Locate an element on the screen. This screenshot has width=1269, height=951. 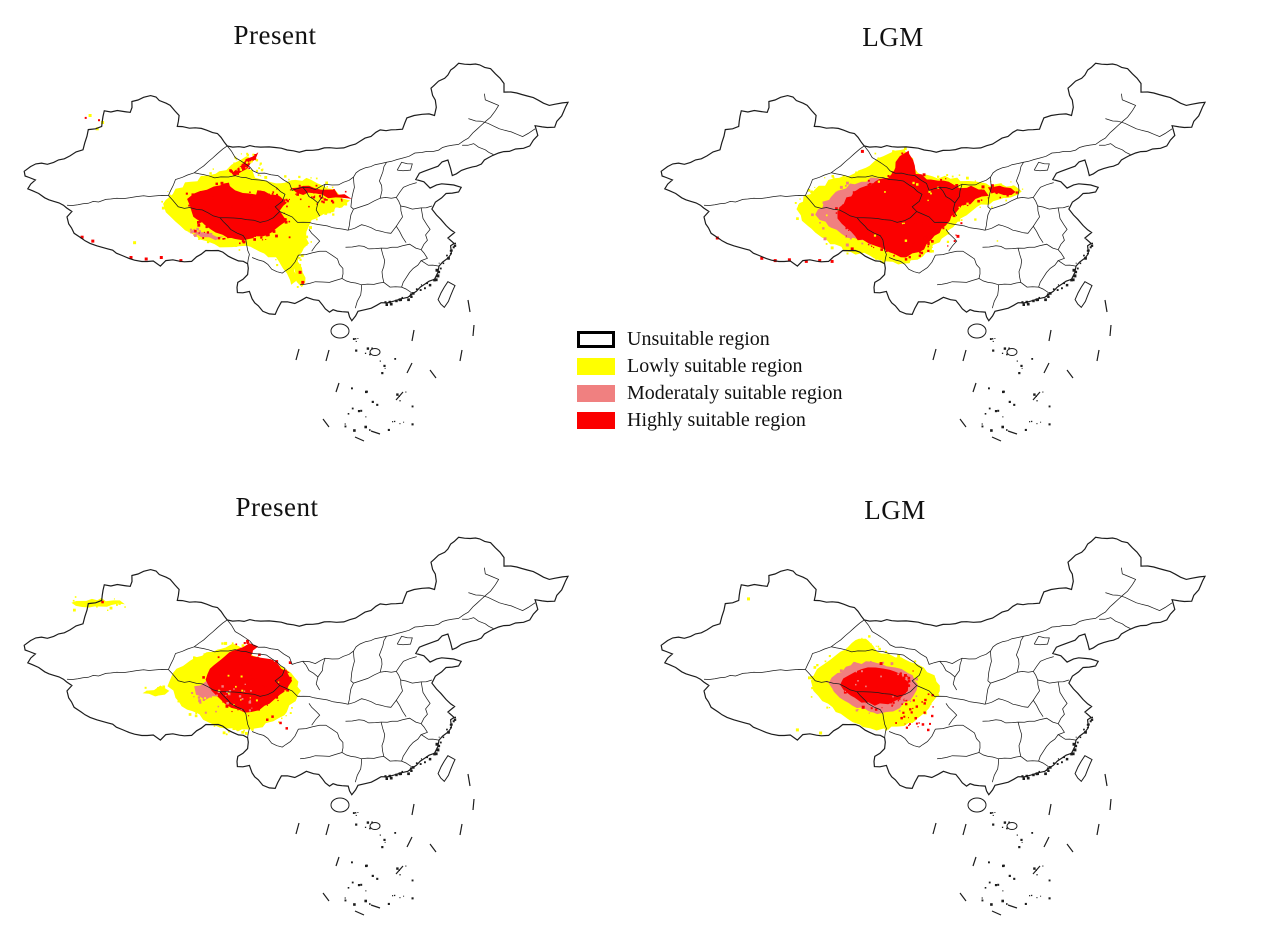
legend-label-lowly-suitable: Lowly suitable region is located at coordinates (715, 366).